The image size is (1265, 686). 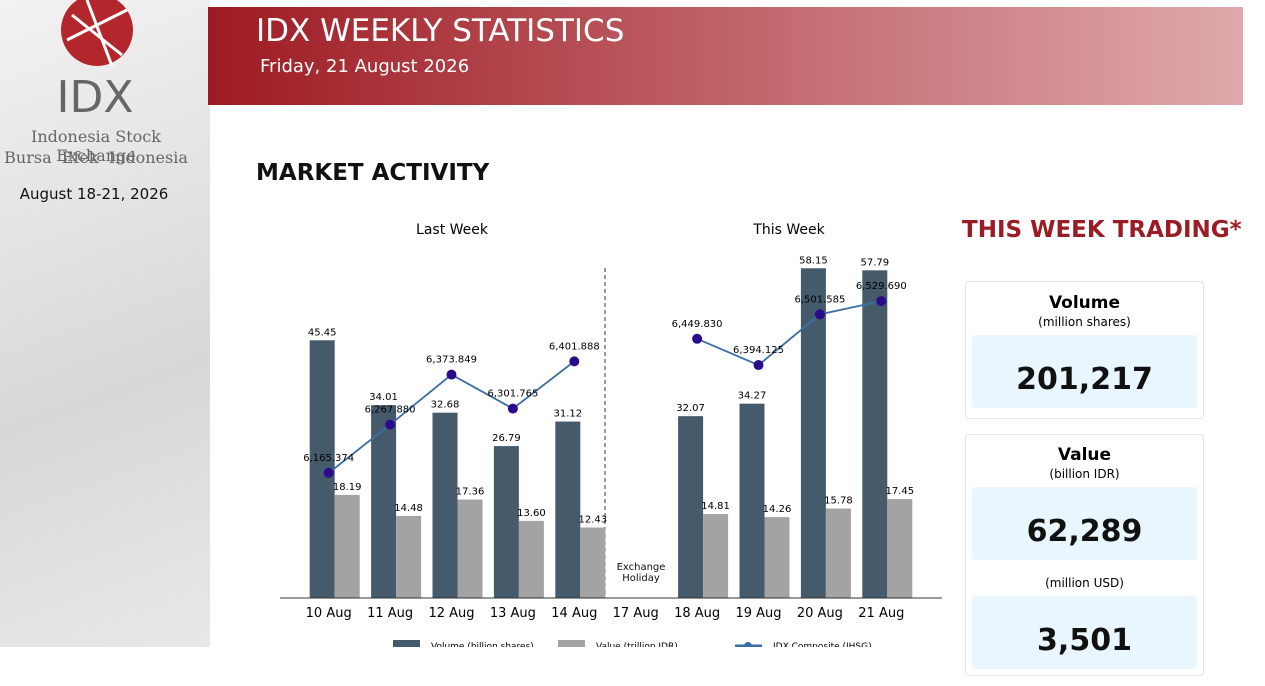 What do you see at coordinates (789, 333) in the screenshot?
I see `composite-line` at bounding box center [789, 333].